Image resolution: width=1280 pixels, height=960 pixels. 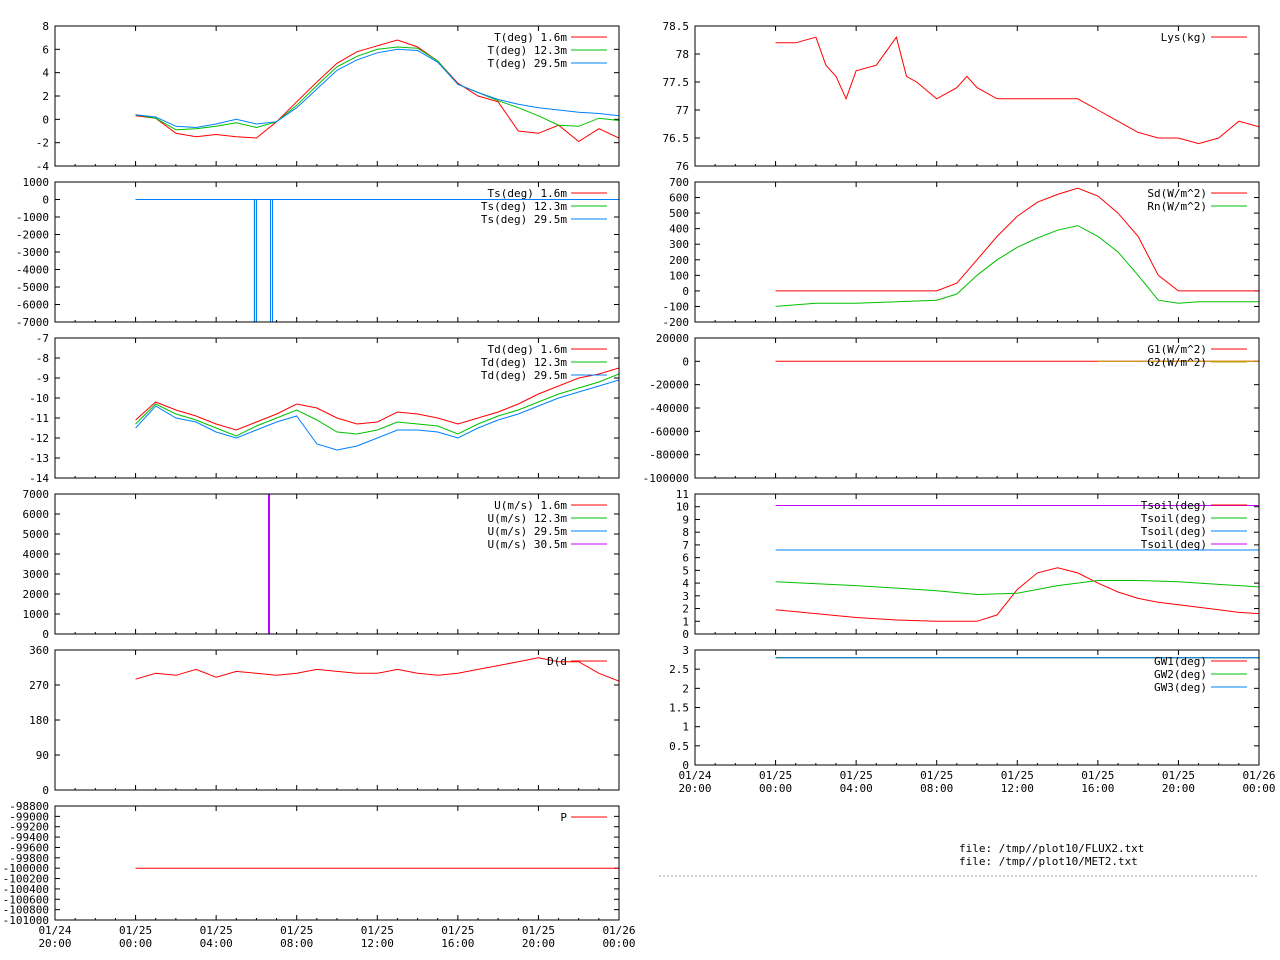 What do you see at coordinates (39, 478) in the screenshot?
I see `y-tick-label: -14` at bounding box center [39, 478].